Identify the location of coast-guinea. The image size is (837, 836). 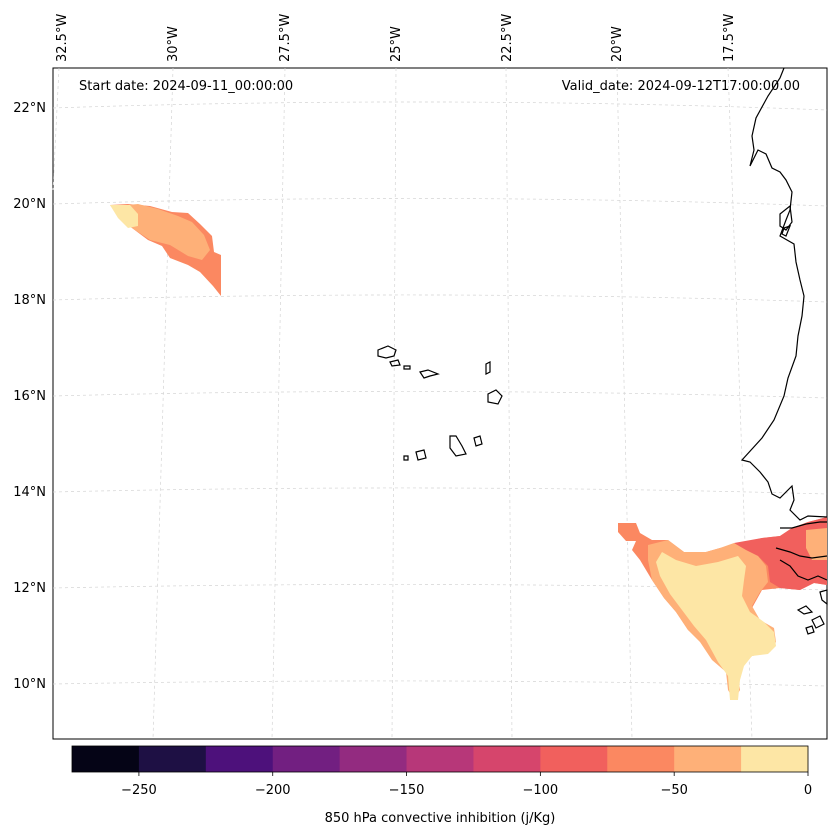
(803, 570).